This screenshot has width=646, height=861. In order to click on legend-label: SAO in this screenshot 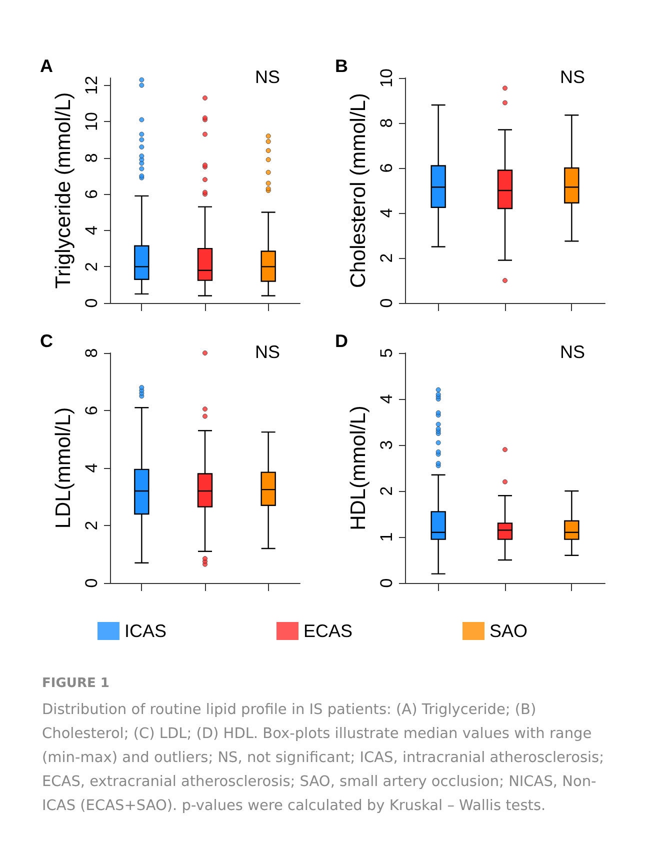, I will do `click(509, 631)`.